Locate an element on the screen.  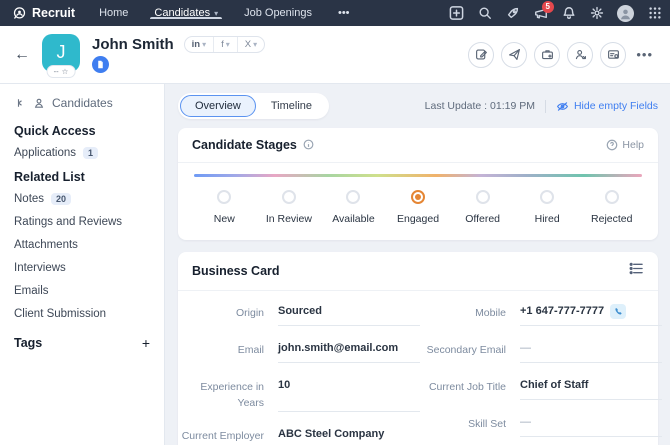
facebook-icon: f ▾ is located at coordinates (226, 44).